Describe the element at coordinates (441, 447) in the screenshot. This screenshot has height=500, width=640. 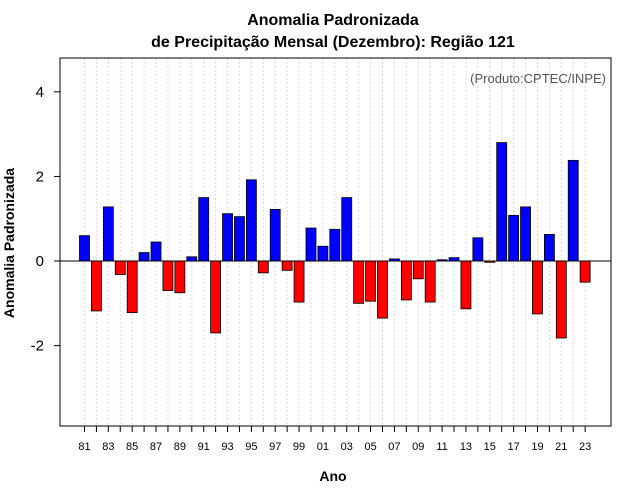
I see `x-tick-label: 11` at that location.